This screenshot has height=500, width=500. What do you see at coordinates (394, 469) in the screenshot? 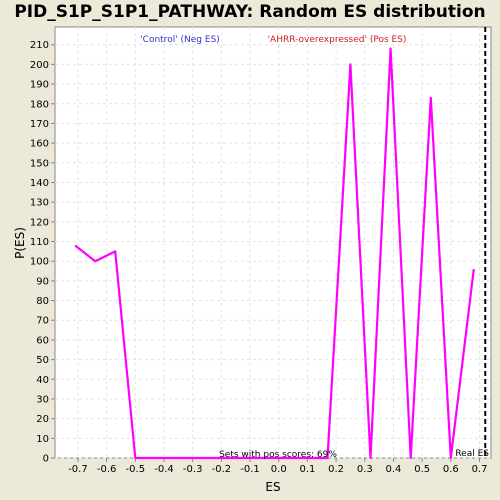
I see `x-tick-label: 0.4` at bounding box center [394, 469].